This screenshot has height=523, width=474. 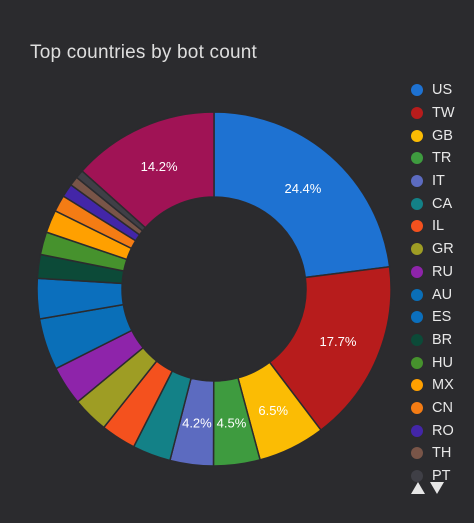 I want to click on legend-page-down-button, so click(x=436, y=487).